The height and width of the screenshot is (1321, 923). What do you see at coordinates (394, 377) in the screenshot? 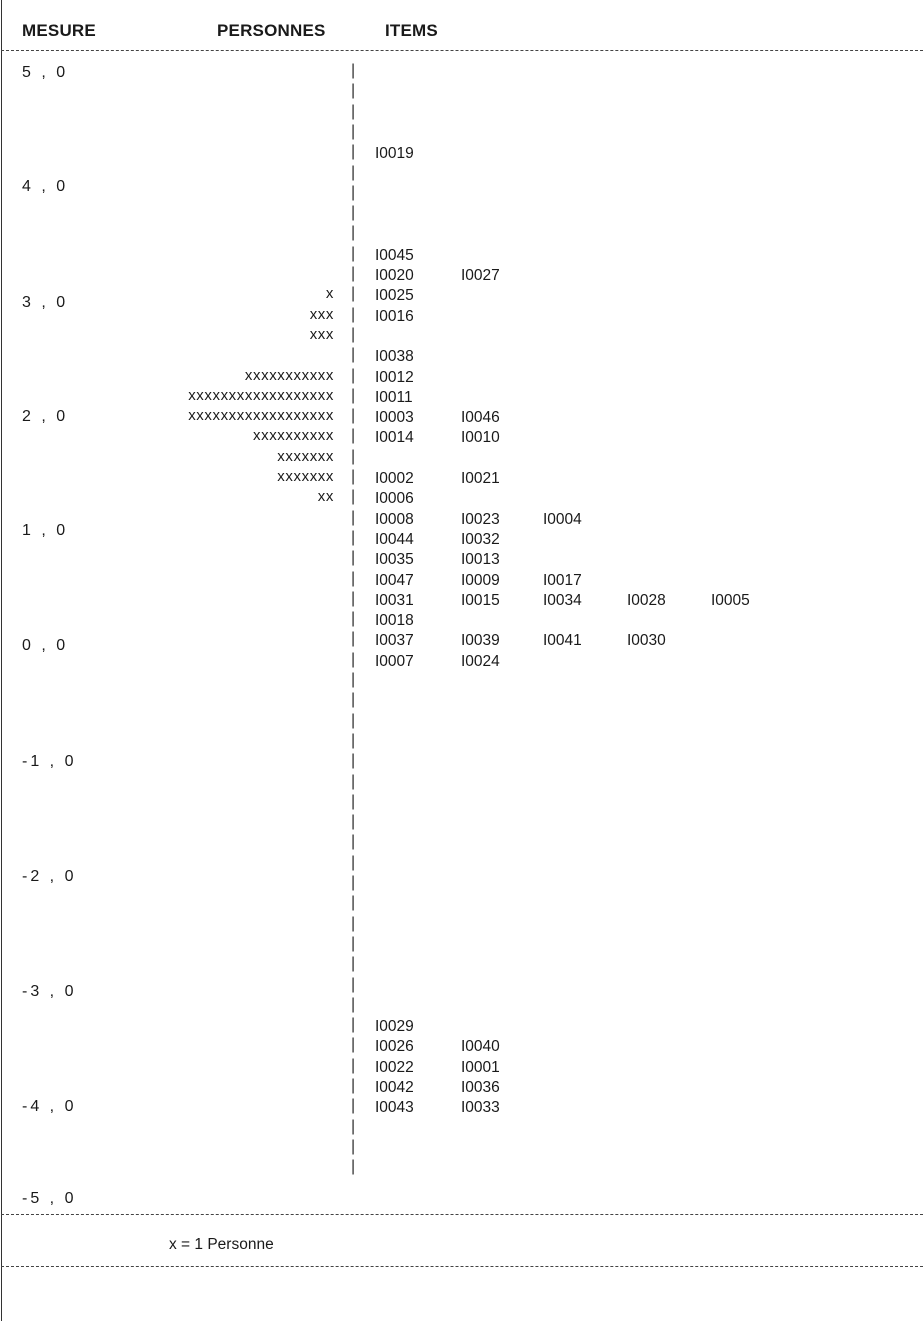
I see `item-label: I0012` at bounding box center [394, 377].